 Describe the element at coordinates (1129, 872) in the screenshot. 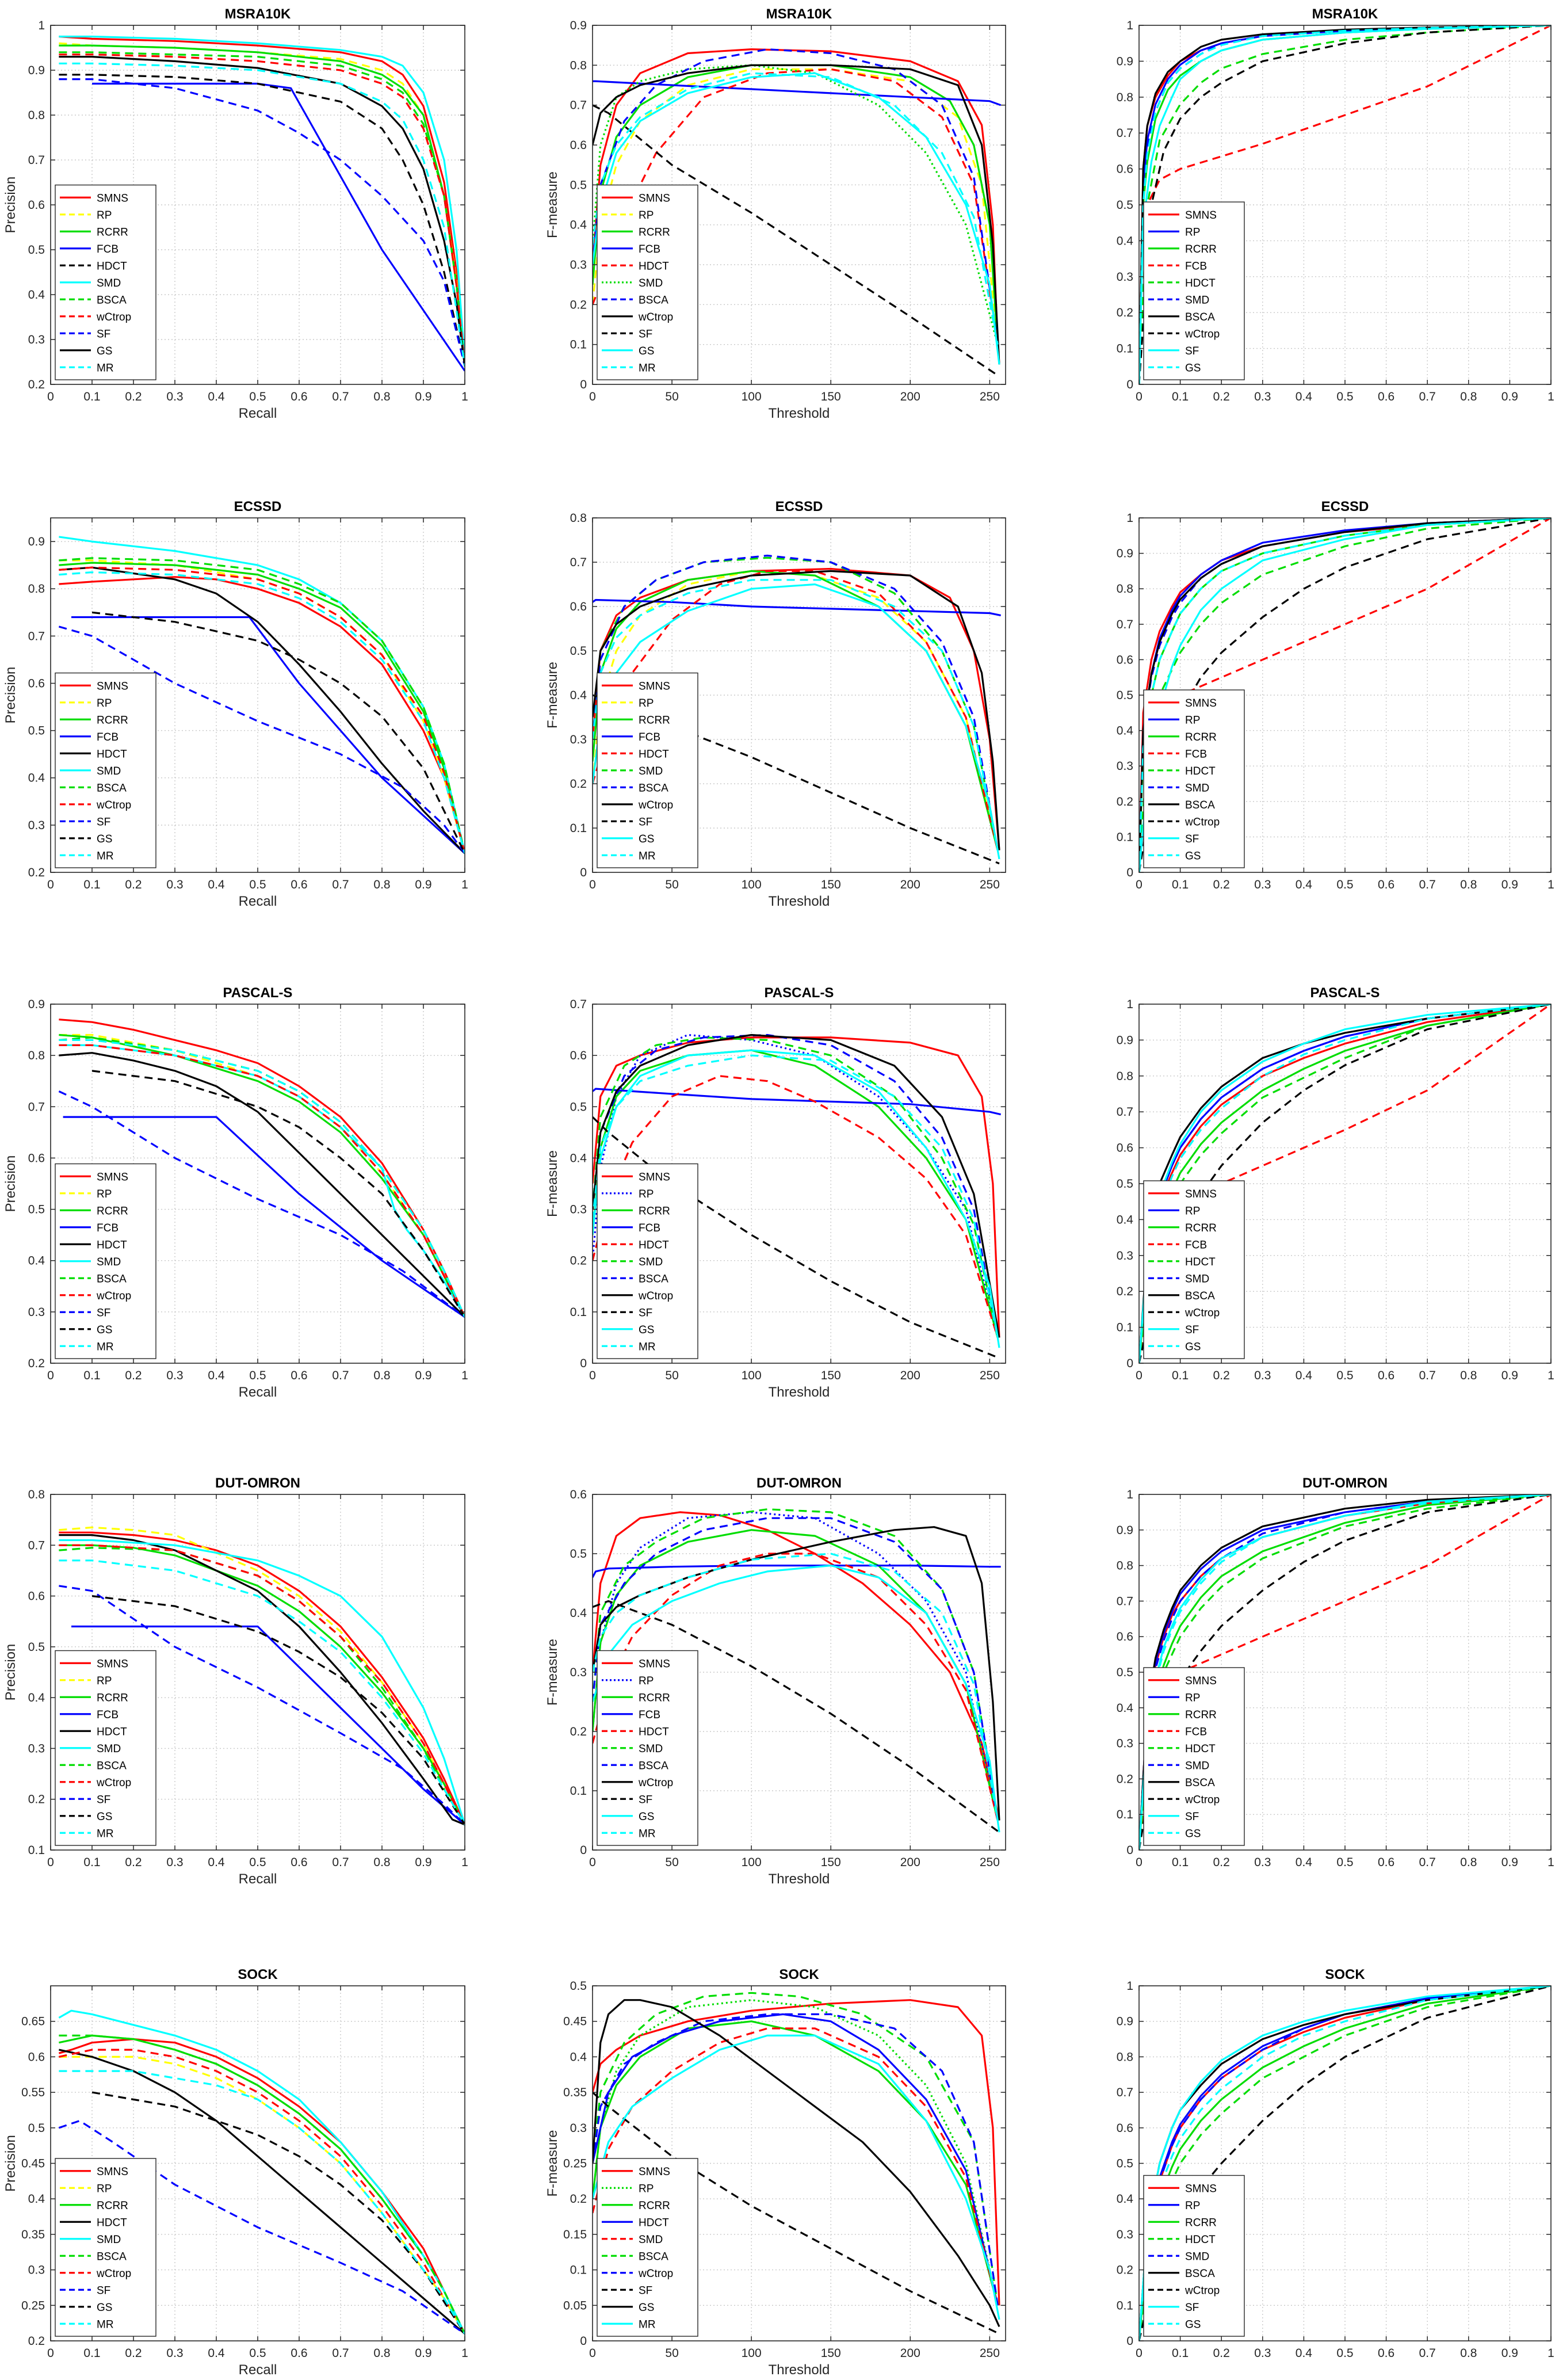

I see `y-tick-label: 0` at that location.